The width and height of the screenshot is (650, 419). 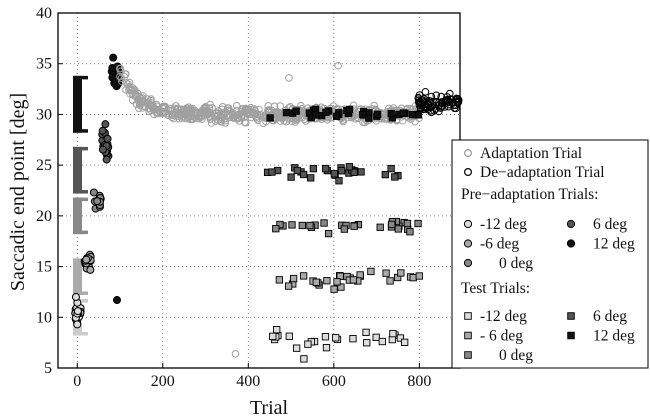 I want to click on y-tick-label: 40, so click(x=44, y=13).